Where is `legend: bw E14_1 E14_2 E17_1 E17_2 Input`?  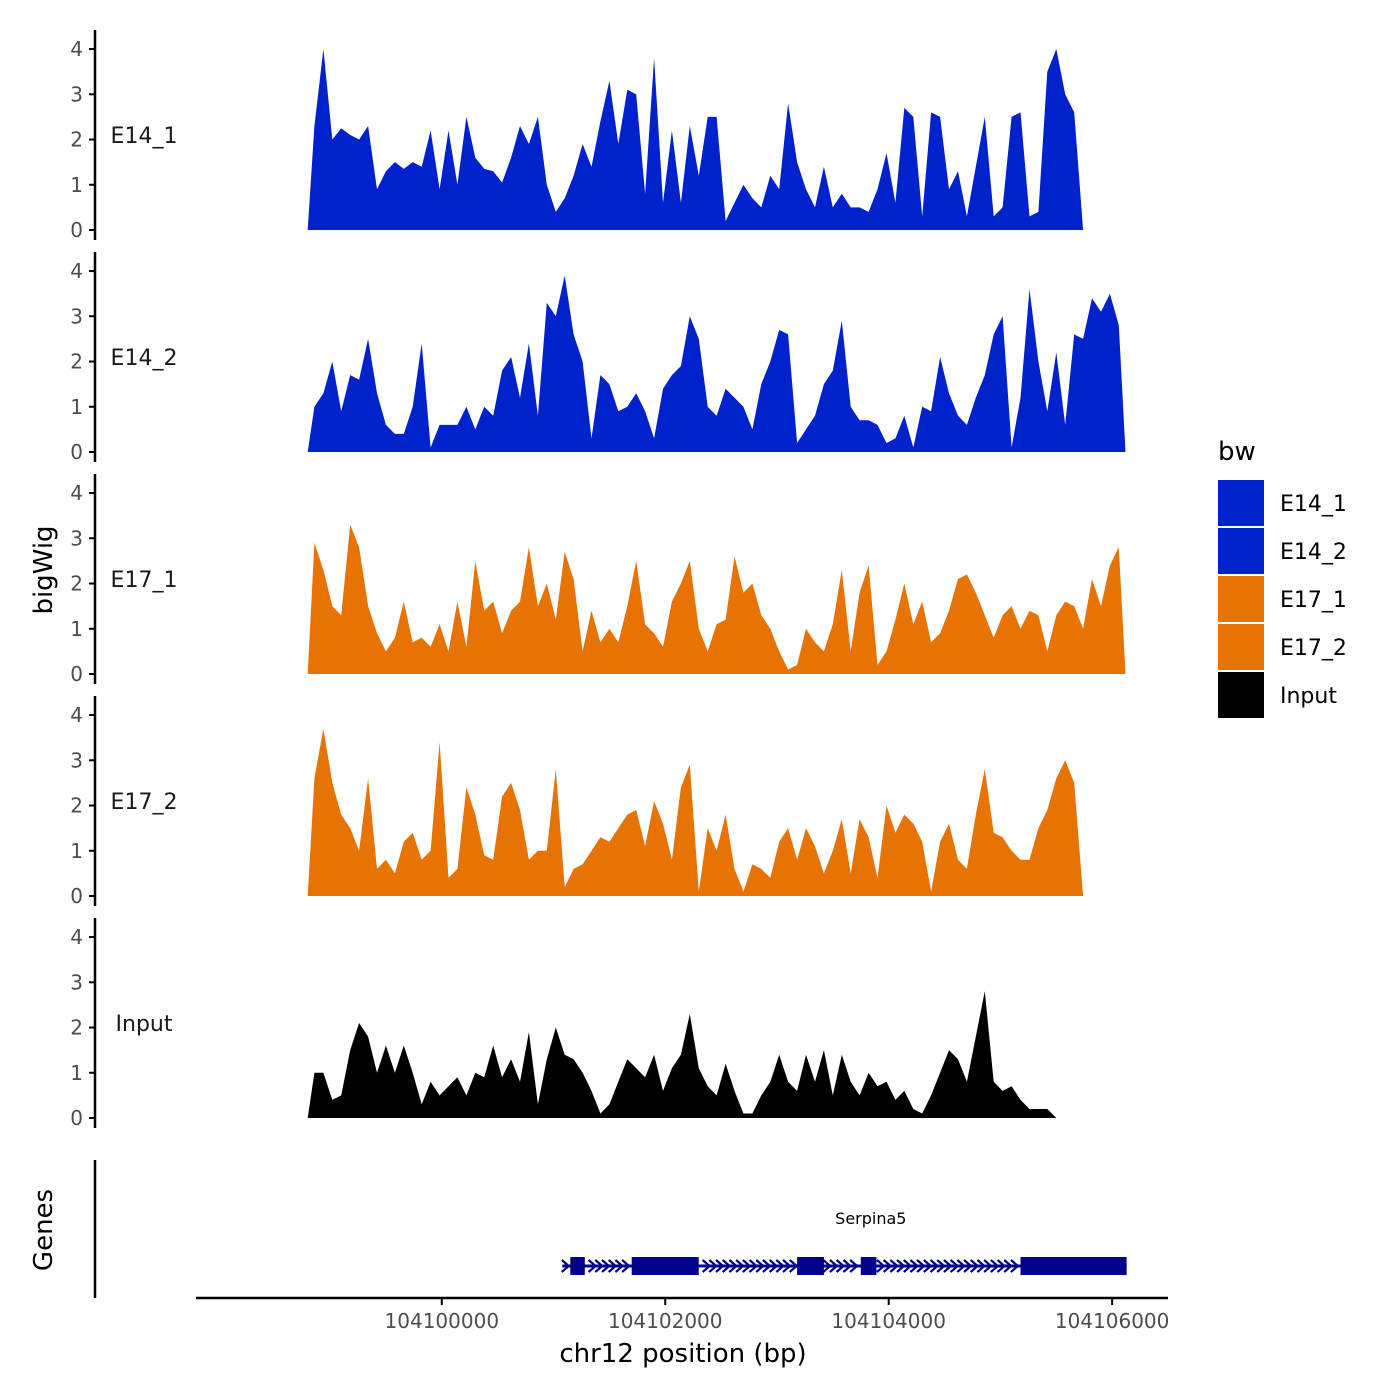 legend: bw E14_1 E14_2 E17_1 E17_2 Input is located at coordinates (1282, 577).